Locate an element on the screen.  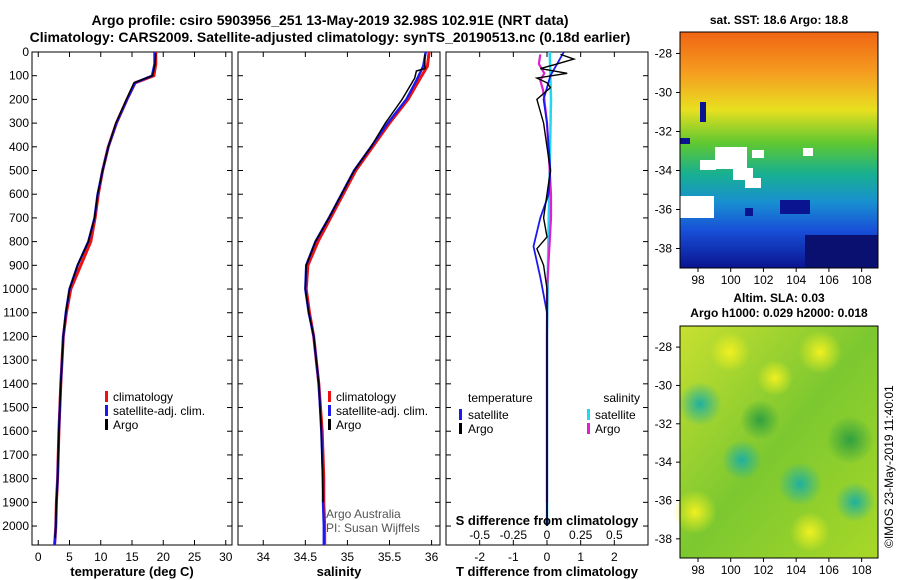
salinity-legend-label: satellite-adj. clim. is located at coordinates (382, 411).